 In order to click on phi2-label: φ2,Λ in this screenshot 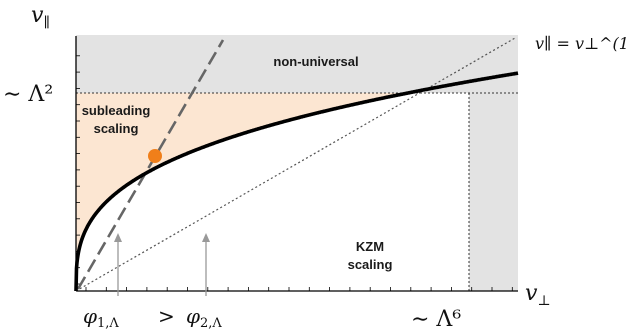, I will do `click(204, 317)`.